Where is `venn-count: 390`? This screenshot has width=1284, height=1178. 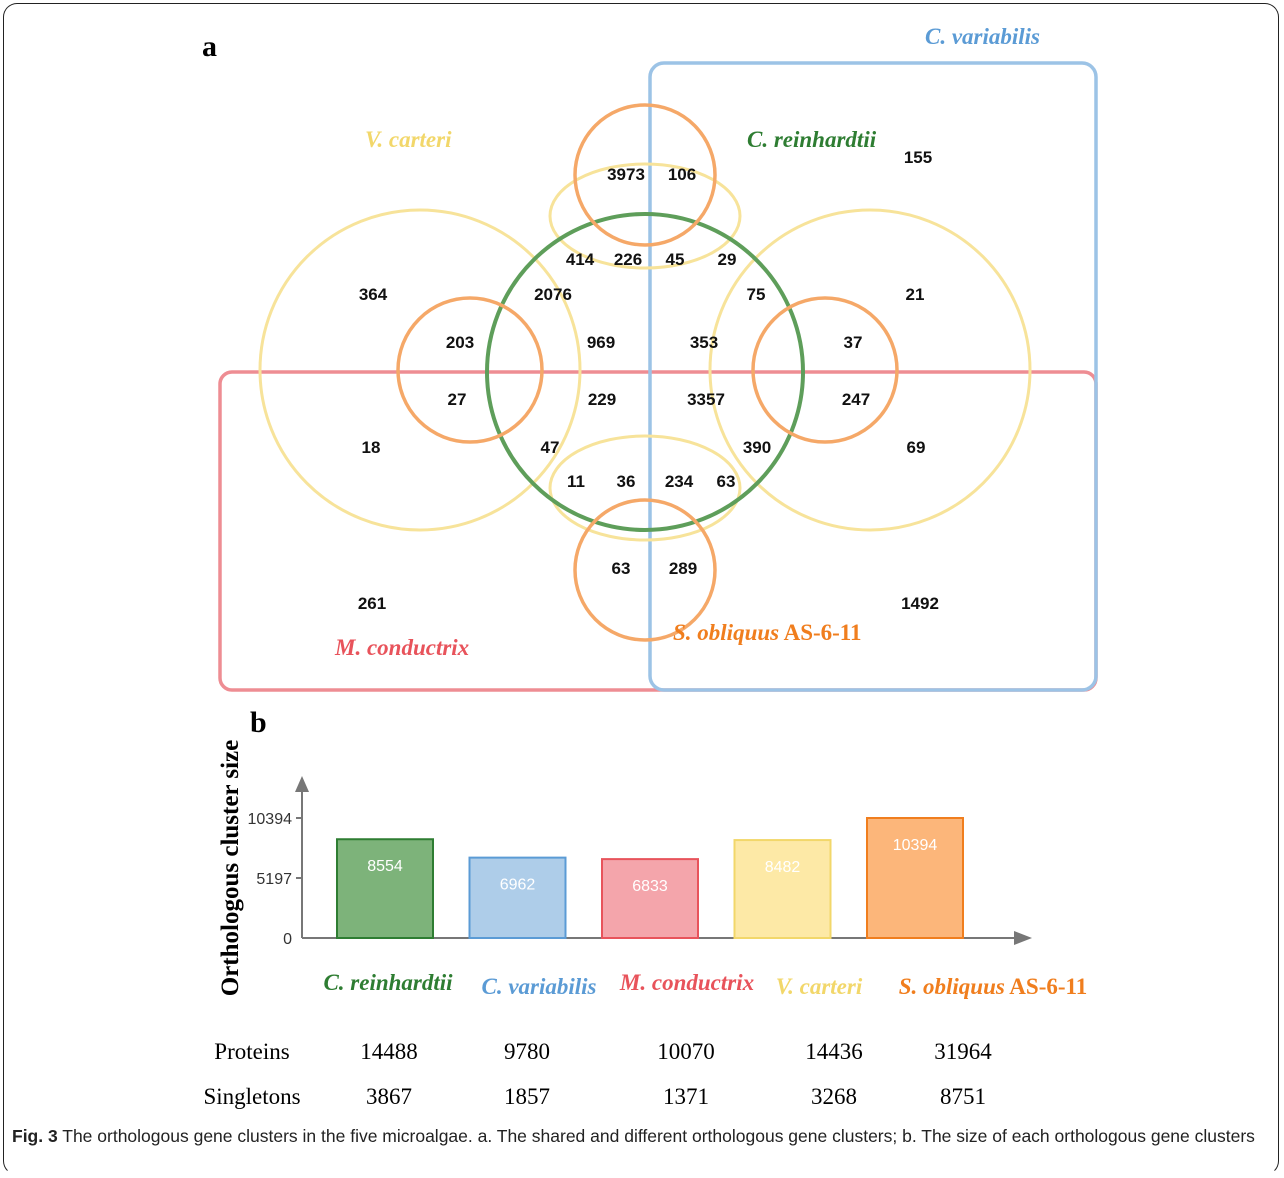 venn-count: 390 is located at coordinates (757, 447).